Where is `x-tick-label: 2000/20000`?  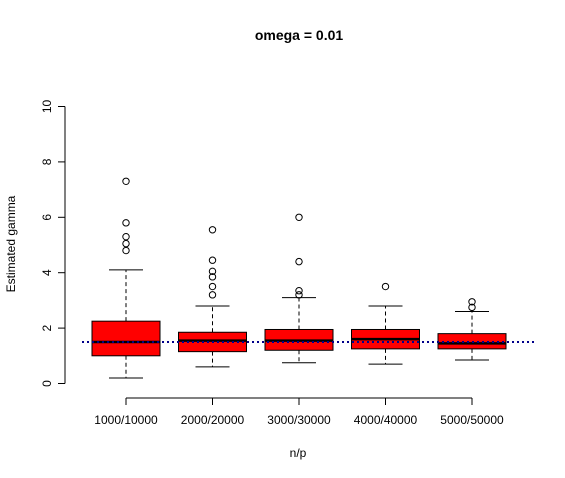
x-tick-label: 2000/20000 is located at coordinates (213, 420).